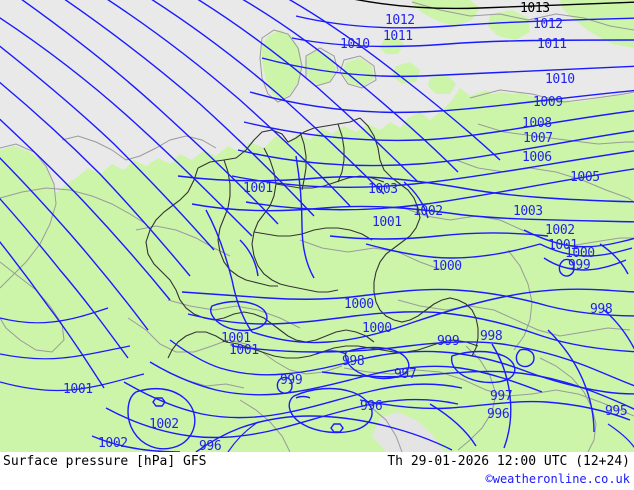 Image resolution: width=634 pixels, height=490 pixels. What do you see at coordinates (548, 102) in the screenshot?
I see `isobar-value-label: 1009` at bounding box center [548, 102].